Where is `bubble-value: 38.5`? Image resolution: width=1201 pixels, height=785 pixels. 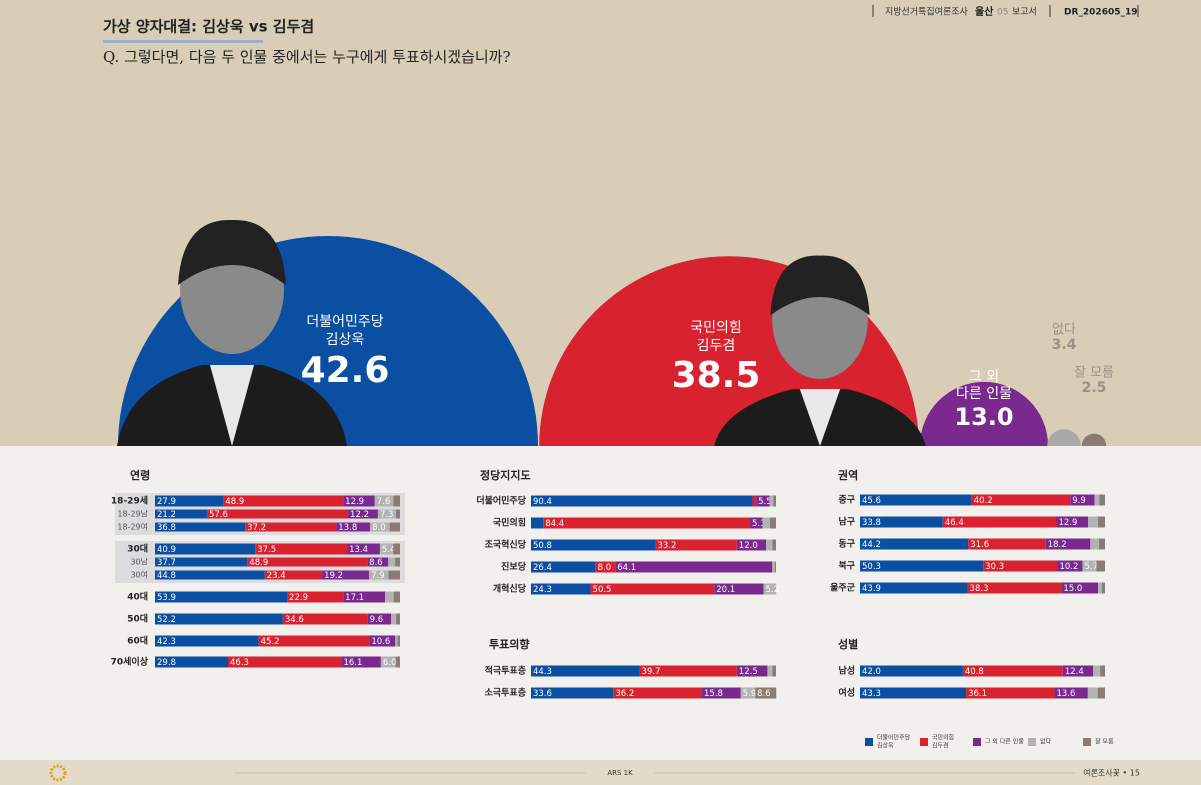 bubble-value: 38.5 is located at coordinates (716, 375).